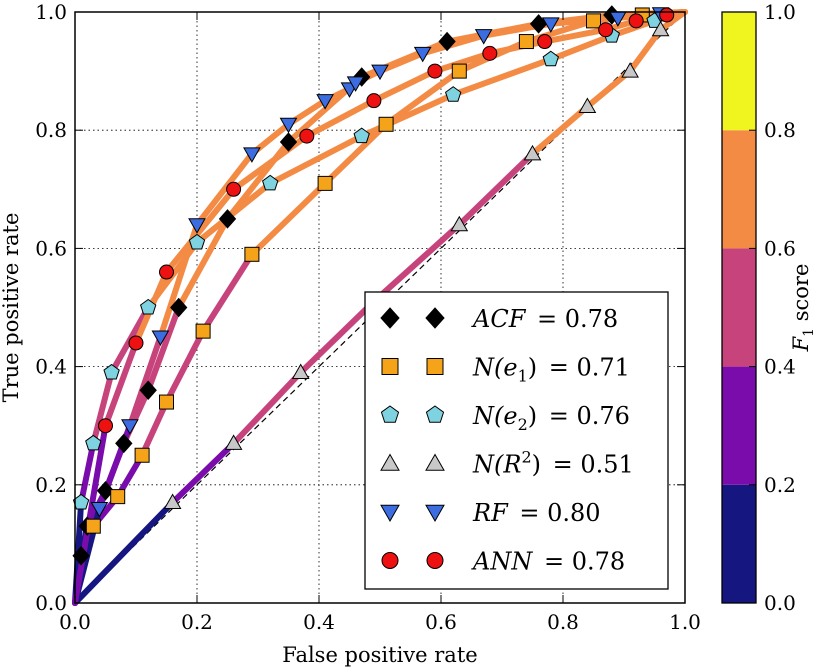 The width and height of the screenshot is (822, 670). What do you see at coordinates (499, 319) in the screenshot?
I see `legend-label-main: ACF` at bounding box center [499, 319].